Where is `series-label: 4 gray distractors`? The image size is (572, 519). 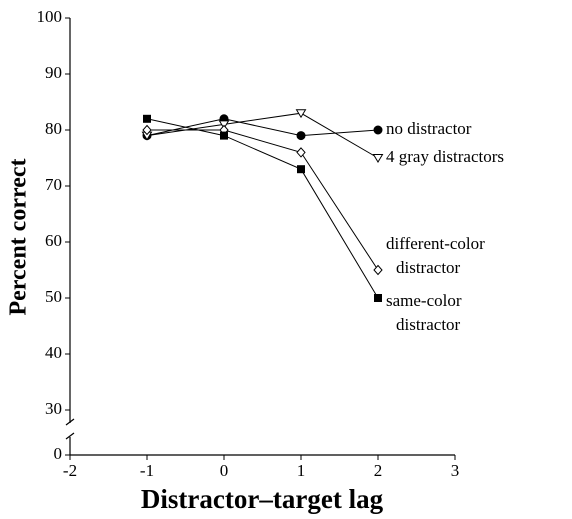
series-label: 4 gray distractors is located at coordinates (445, 156).